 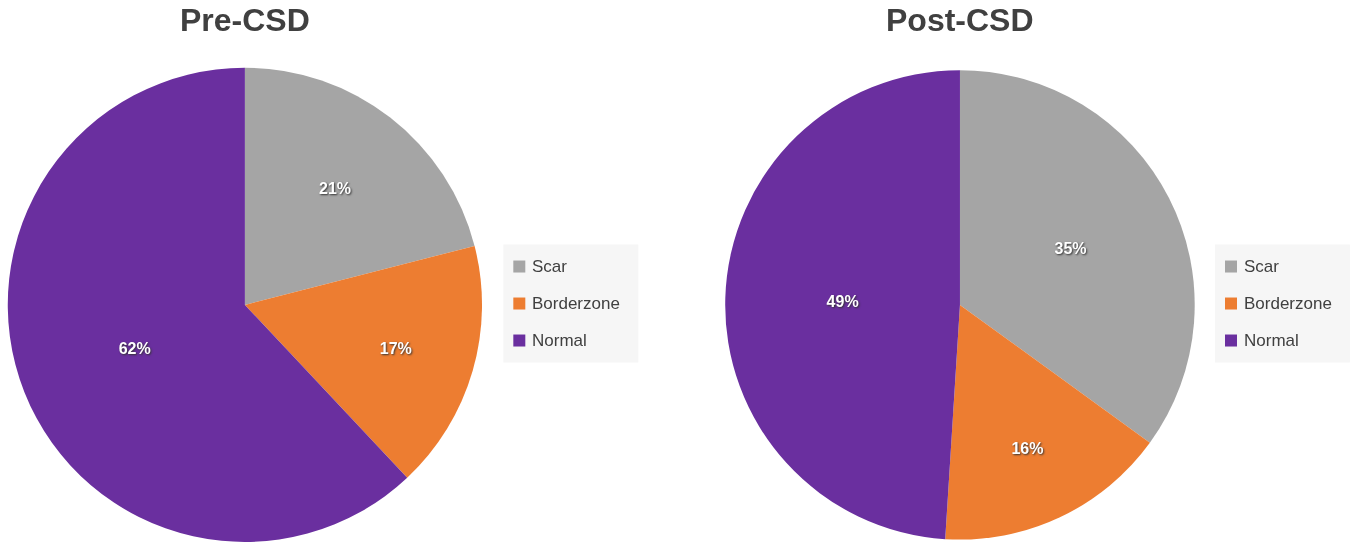 What do you see at coordinates (395, 349) in the screenshot?
I see `data-label: 17%` at bounding box center [395, 349].